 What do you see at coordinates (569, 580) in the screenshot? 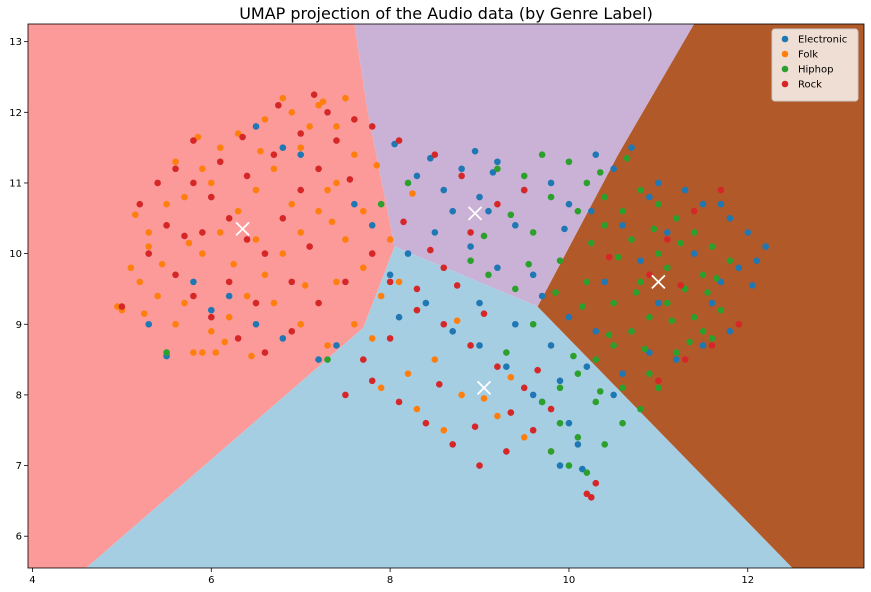
I see `x-tick-label: 10` at bounding box center [569, 580].